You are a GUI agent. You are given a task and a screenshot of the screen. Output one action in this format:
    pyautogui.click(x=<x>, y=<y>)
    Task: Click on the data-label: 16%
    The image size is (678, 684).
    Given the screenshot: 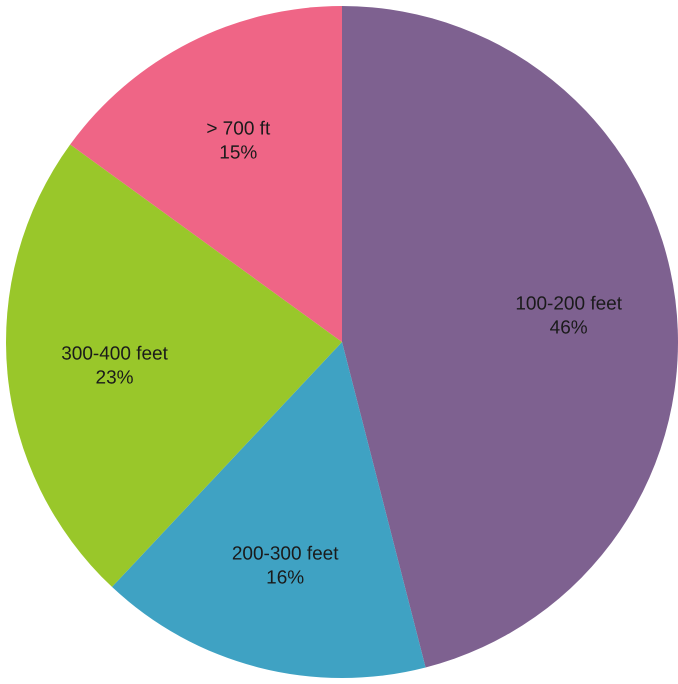 What is the action you would take?
    pyautogui.click(x=285, y=577)
    